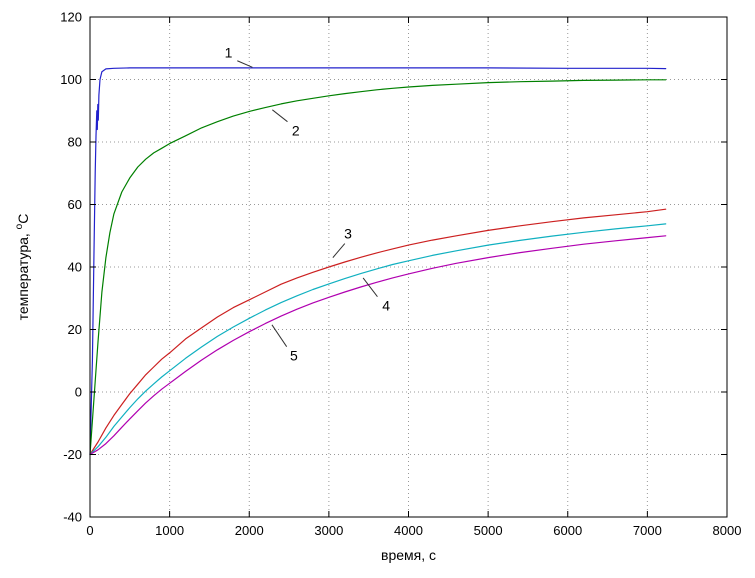 The image size is (755, 578). What do you see at coordinates (75, 329) in the screenshot?
I see `y-tick-label: 20` at bounding box center [75, 329].